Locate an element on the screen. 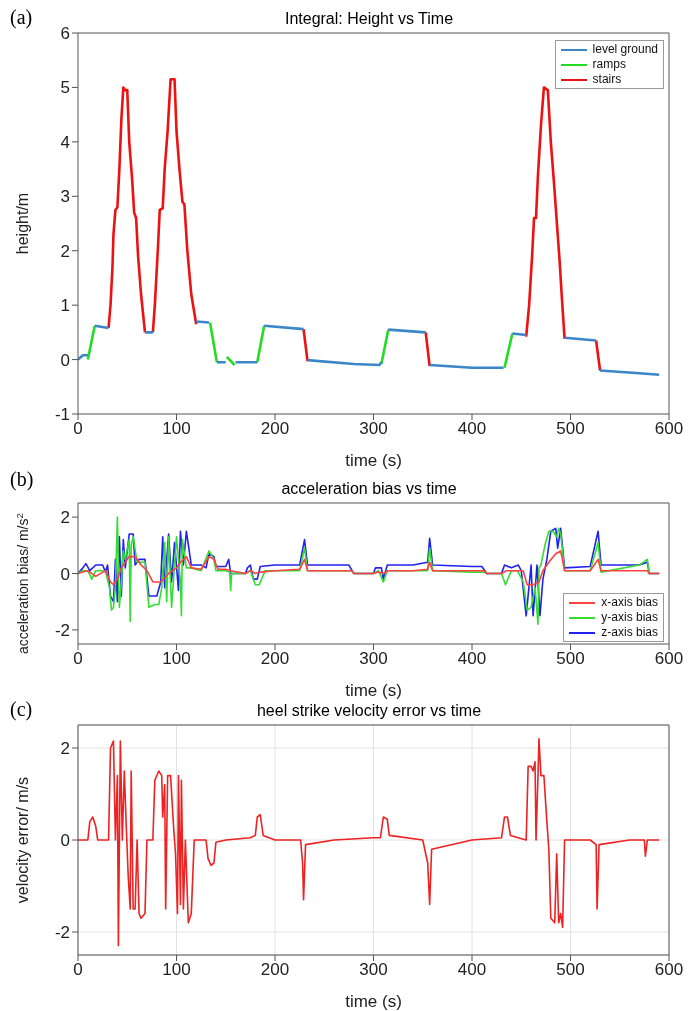  legend-label: level ground is located at coordinates (625, 49).